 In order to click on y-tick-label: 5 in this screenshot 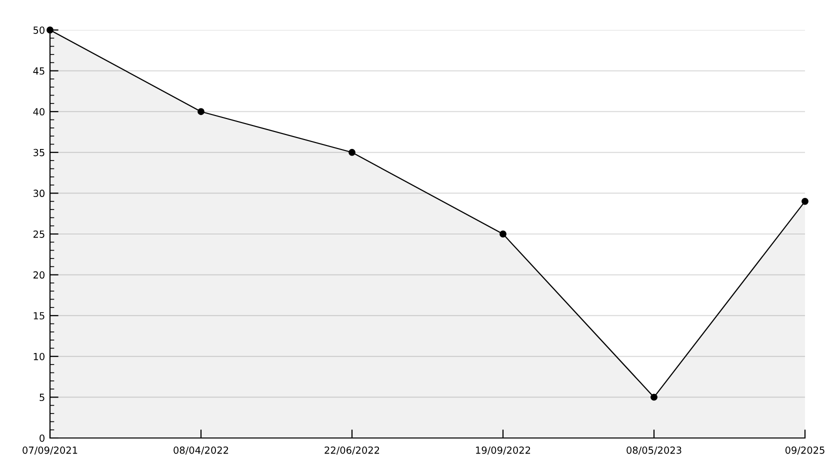, I will do `click(42, 398)`.